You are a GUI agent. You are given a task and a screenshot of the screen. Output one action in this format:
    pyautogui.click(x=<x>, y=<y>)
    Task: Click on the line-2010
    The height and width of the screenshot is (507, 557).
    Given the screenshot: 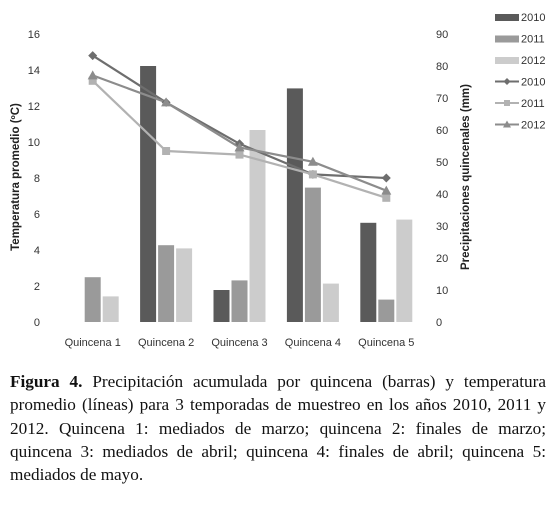 What is the action you would take?
    pyautogui.click(x=239, y=117)
    